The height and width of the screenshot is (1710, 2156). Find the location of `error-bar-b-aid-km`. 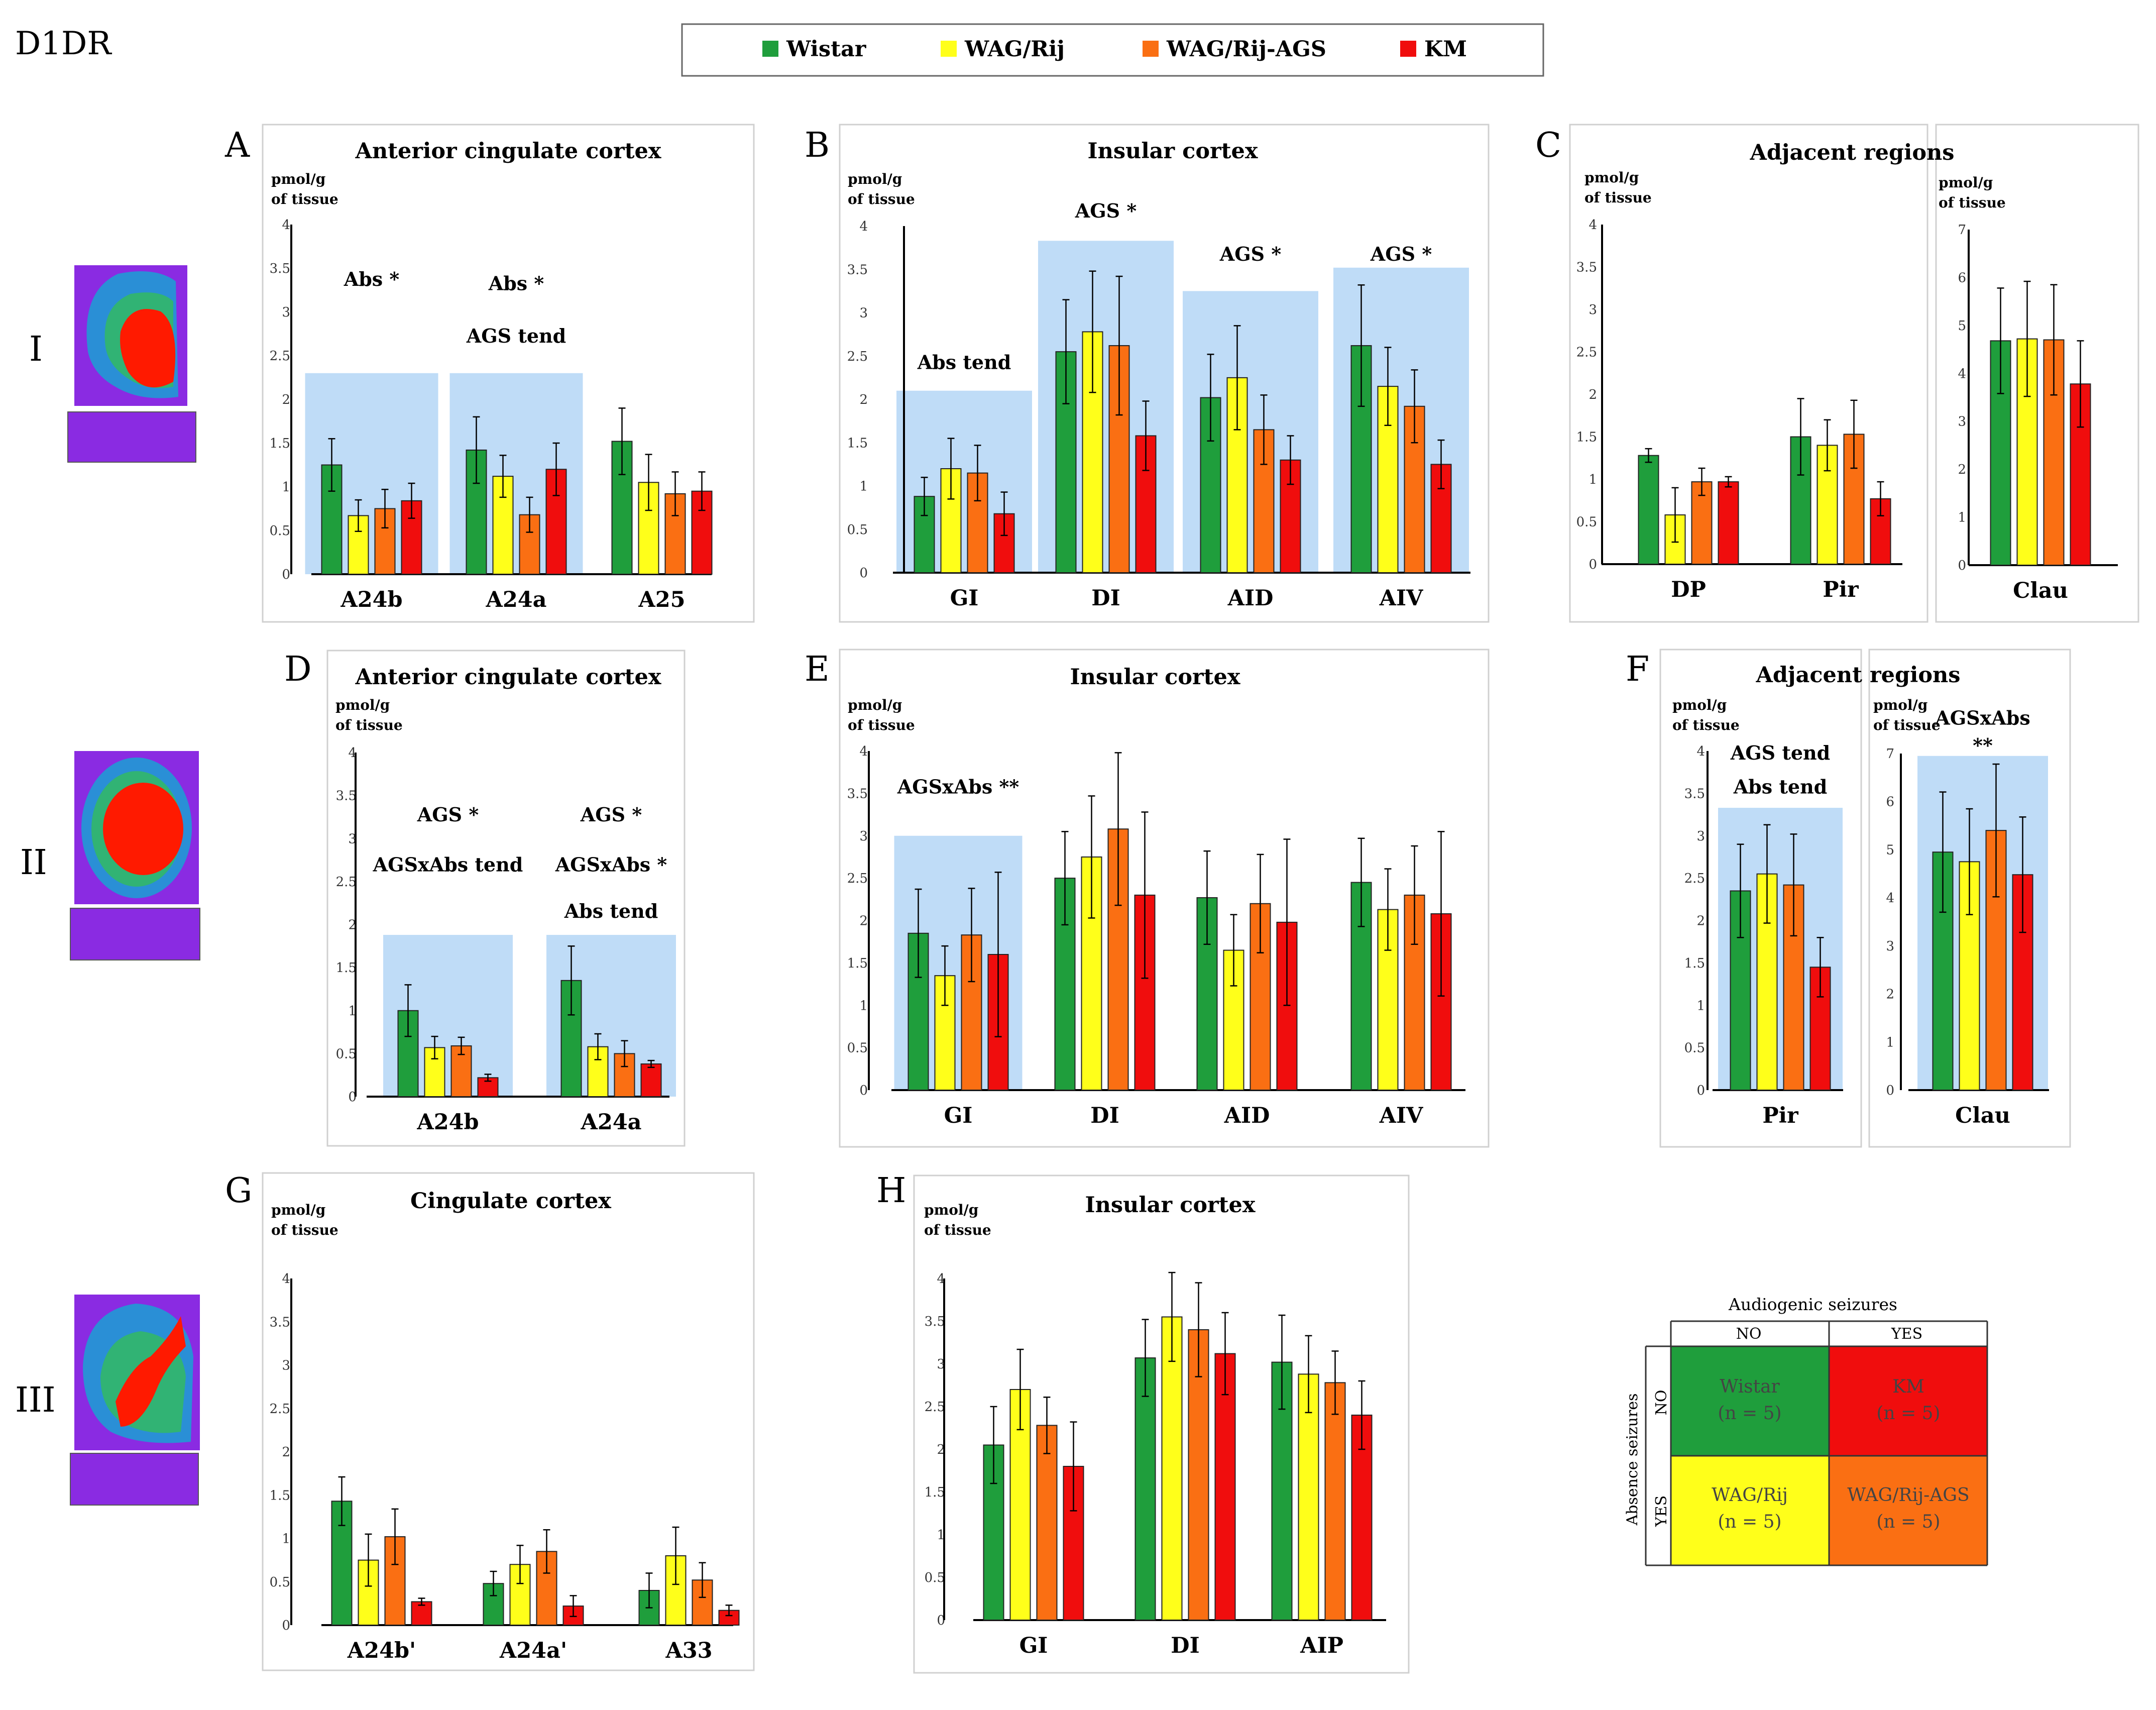

error-bar-b-aid-km is located at coordinates (1290, 460).